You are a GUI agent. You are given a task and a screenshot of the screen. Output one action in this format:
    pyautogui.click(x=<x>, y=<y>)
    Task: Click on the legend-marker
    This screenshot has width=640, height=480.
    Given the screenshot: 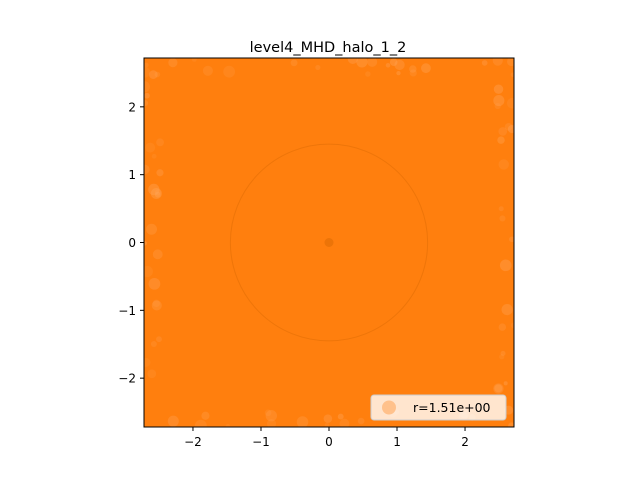 What is the action you would take?
    pyautogui.click(x=389, y=407)
    